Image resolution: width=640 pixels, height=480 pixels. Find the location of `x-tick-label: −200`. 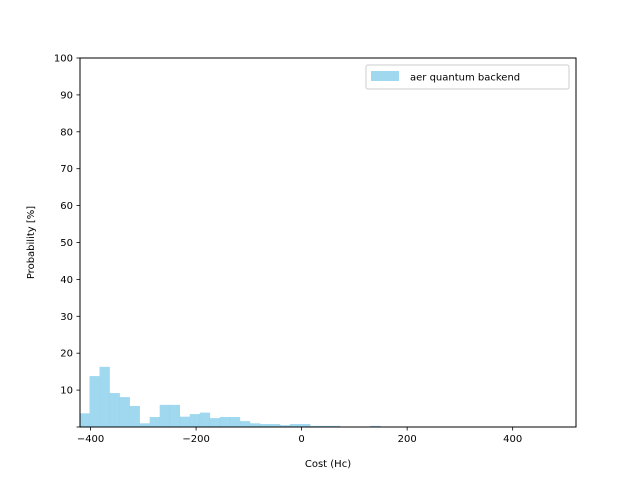

x-tick-label: −200 is located at coordinates (195, 439).